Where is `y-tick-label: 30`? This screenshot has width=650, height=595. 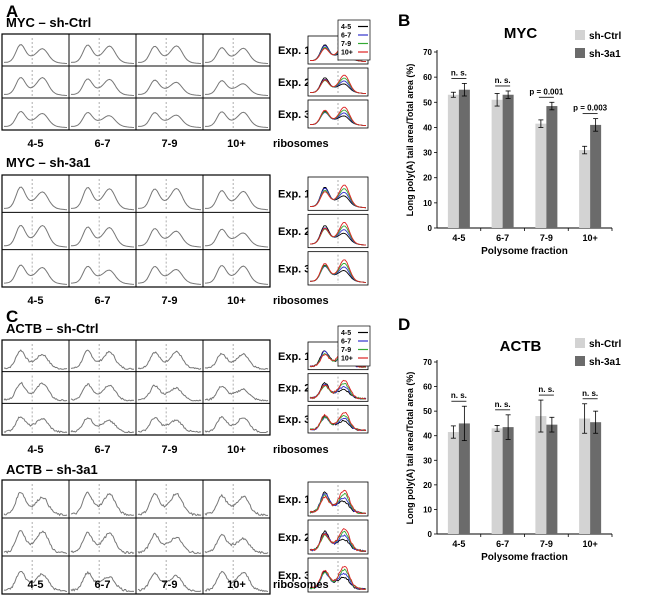 y-tick-label: 30 is located at coordinates (427, 460).